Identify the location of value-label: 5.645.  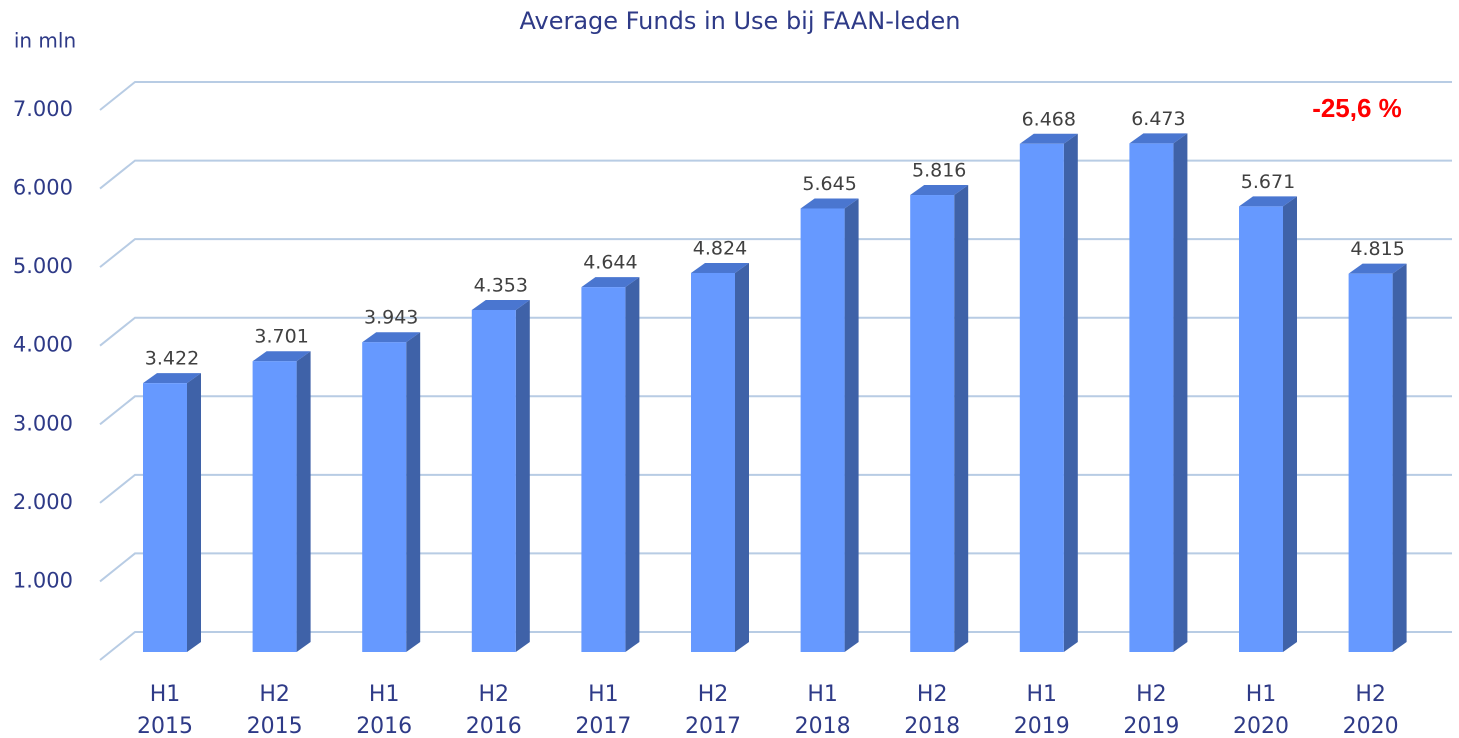
(829, 184).